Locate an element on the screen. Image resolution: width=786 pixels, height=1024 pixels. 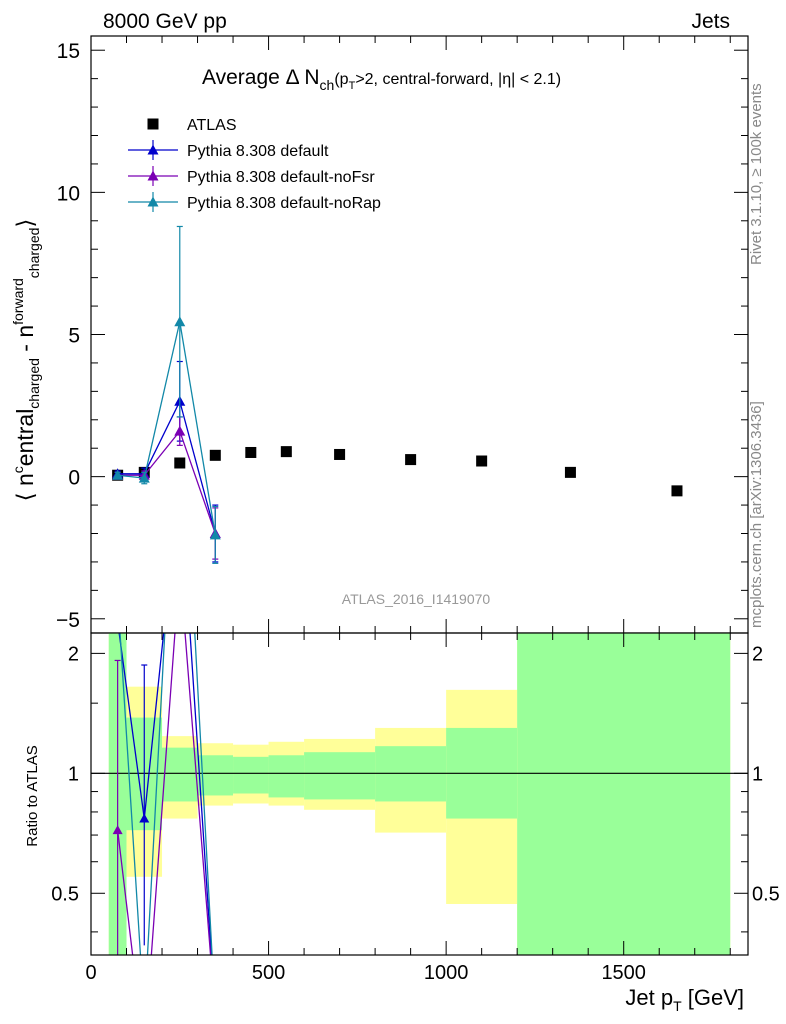
rivet-label: Rivet 3.1.10, ≥ 100k events is located at coordinates (756, 174).